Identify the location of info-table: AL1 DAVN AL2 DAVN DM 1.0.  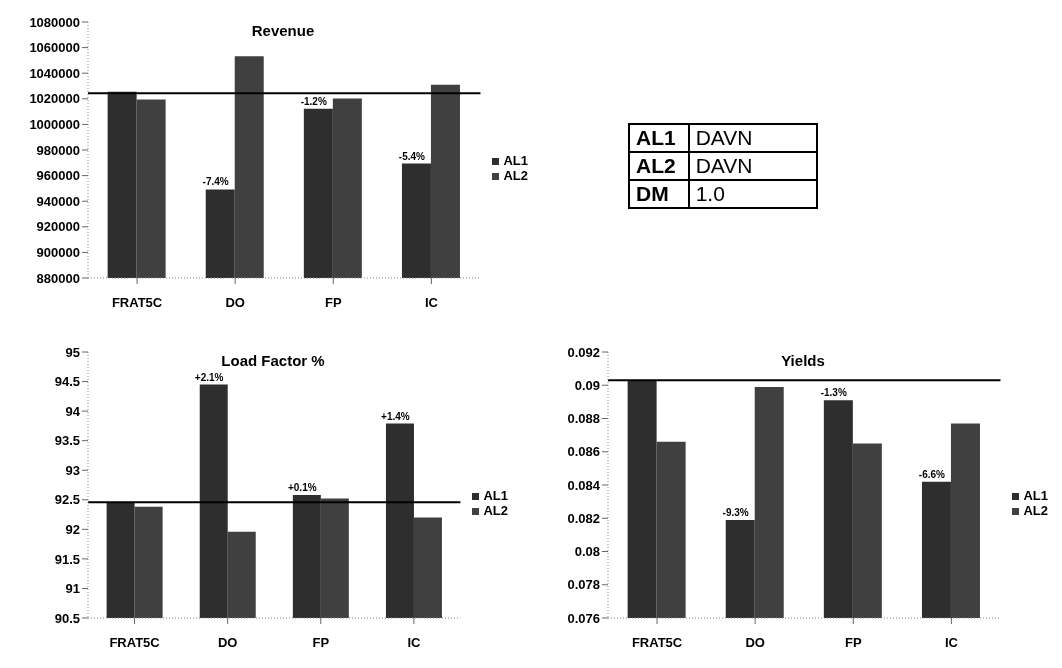
(723, 166).